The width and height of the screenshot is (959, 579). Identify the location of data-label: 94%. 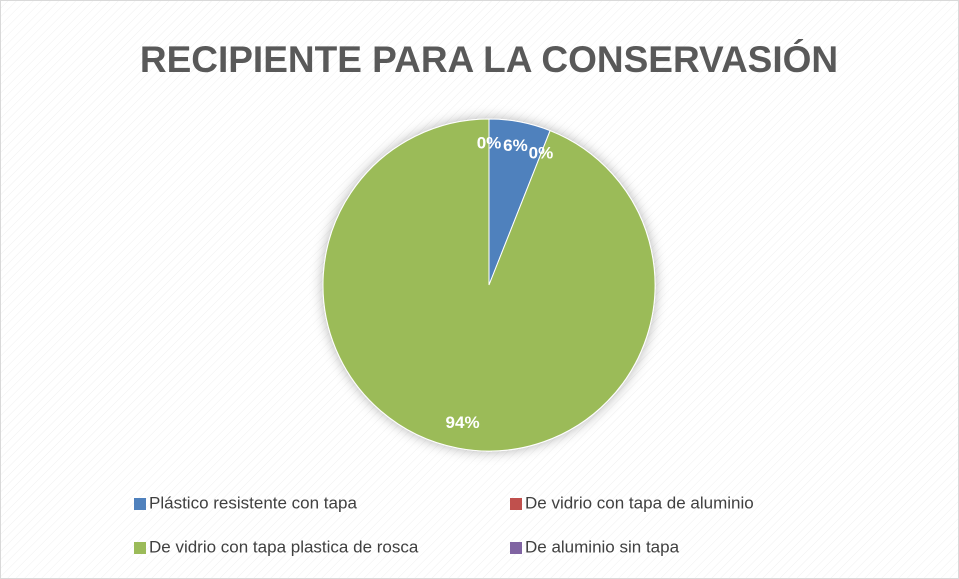
(463, 422).